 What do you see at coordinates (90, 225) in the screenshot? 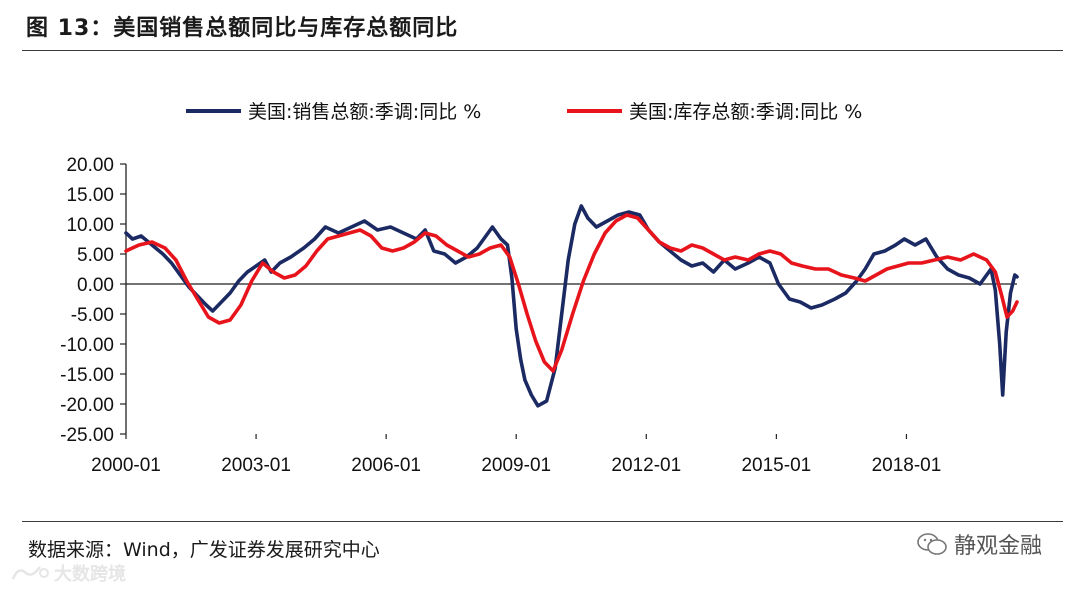
I see `y-tick-label: 10.00` at bounding box center [90, 225].